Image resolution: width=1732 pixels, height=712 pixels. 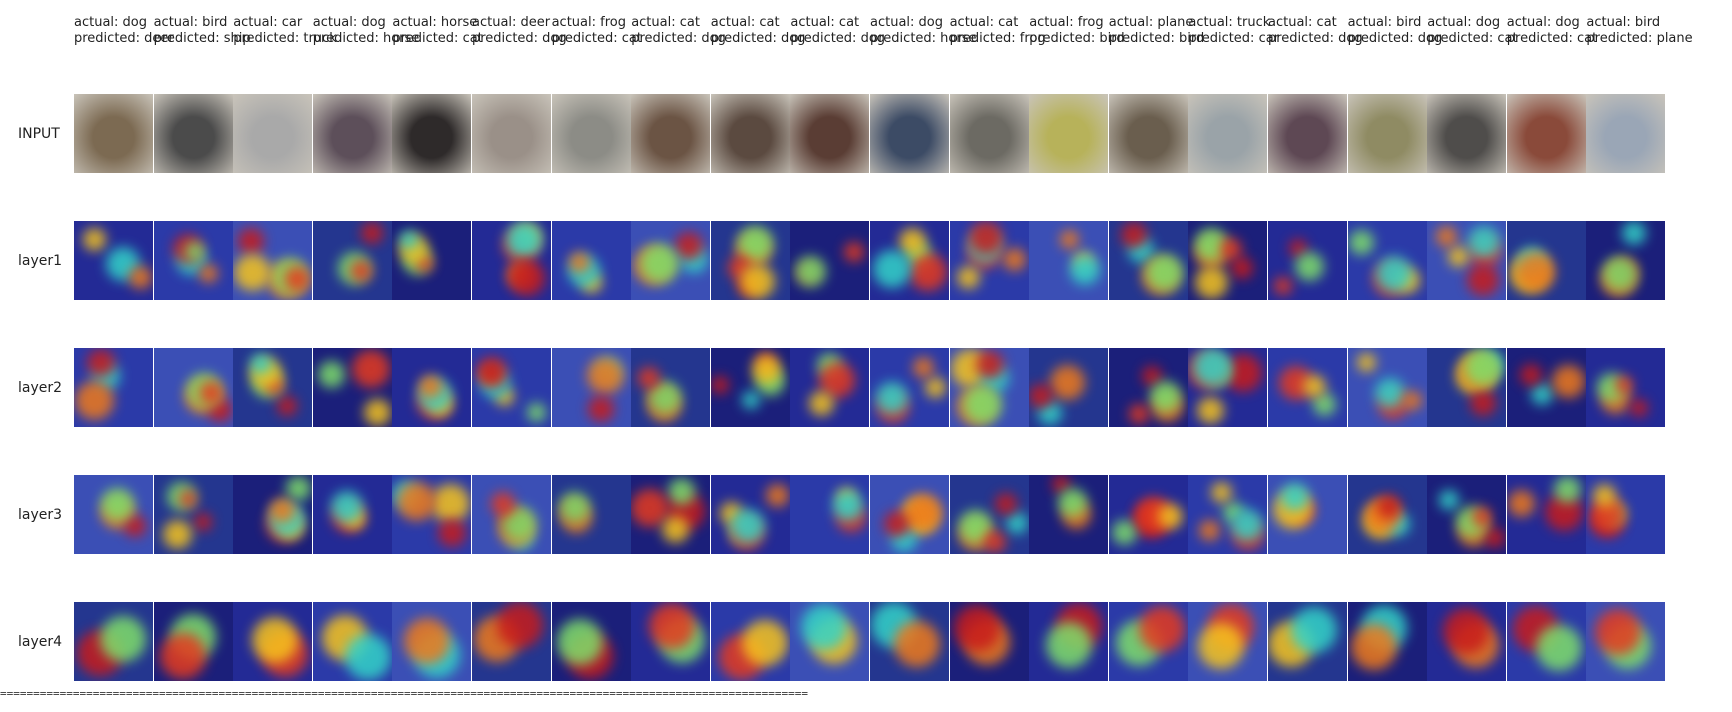 I want to click on actual-label: actual: bird, so click(x=190, y=22).